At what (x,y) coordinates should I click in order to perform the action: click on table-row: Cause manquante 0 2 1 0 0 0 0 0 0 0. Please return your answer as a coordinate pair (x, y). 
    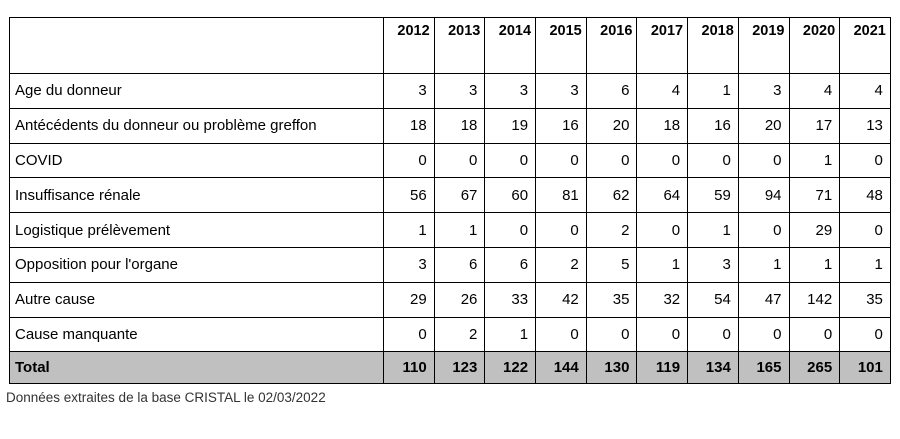
    Looking at the image, I should click on (450, 334).